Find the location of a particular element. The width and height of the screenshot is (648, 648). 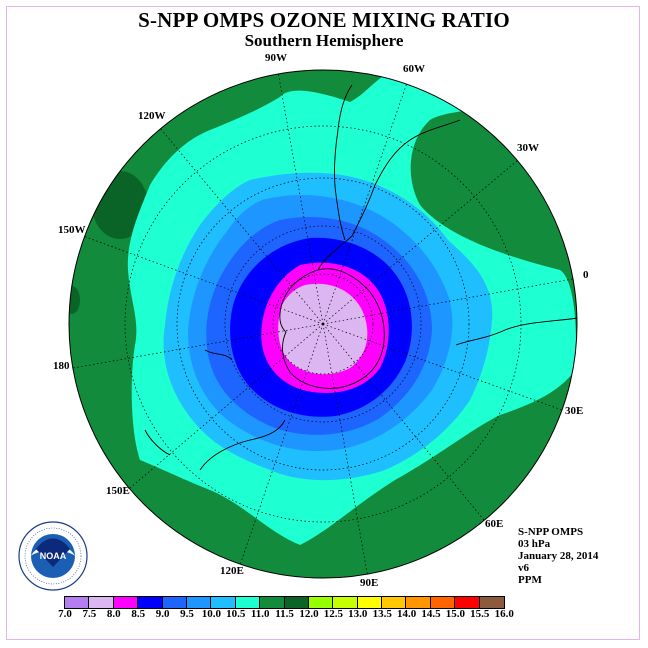

colorbar-tick-label: 14.5 is located at coordinates (431, 614).